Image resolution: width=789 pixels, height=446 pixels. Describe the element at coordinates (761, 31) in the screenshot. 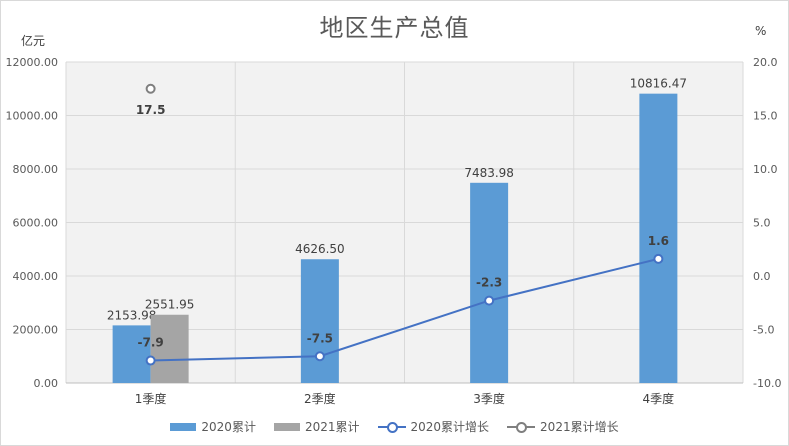

I see `right-axis-unit: %` at that location.